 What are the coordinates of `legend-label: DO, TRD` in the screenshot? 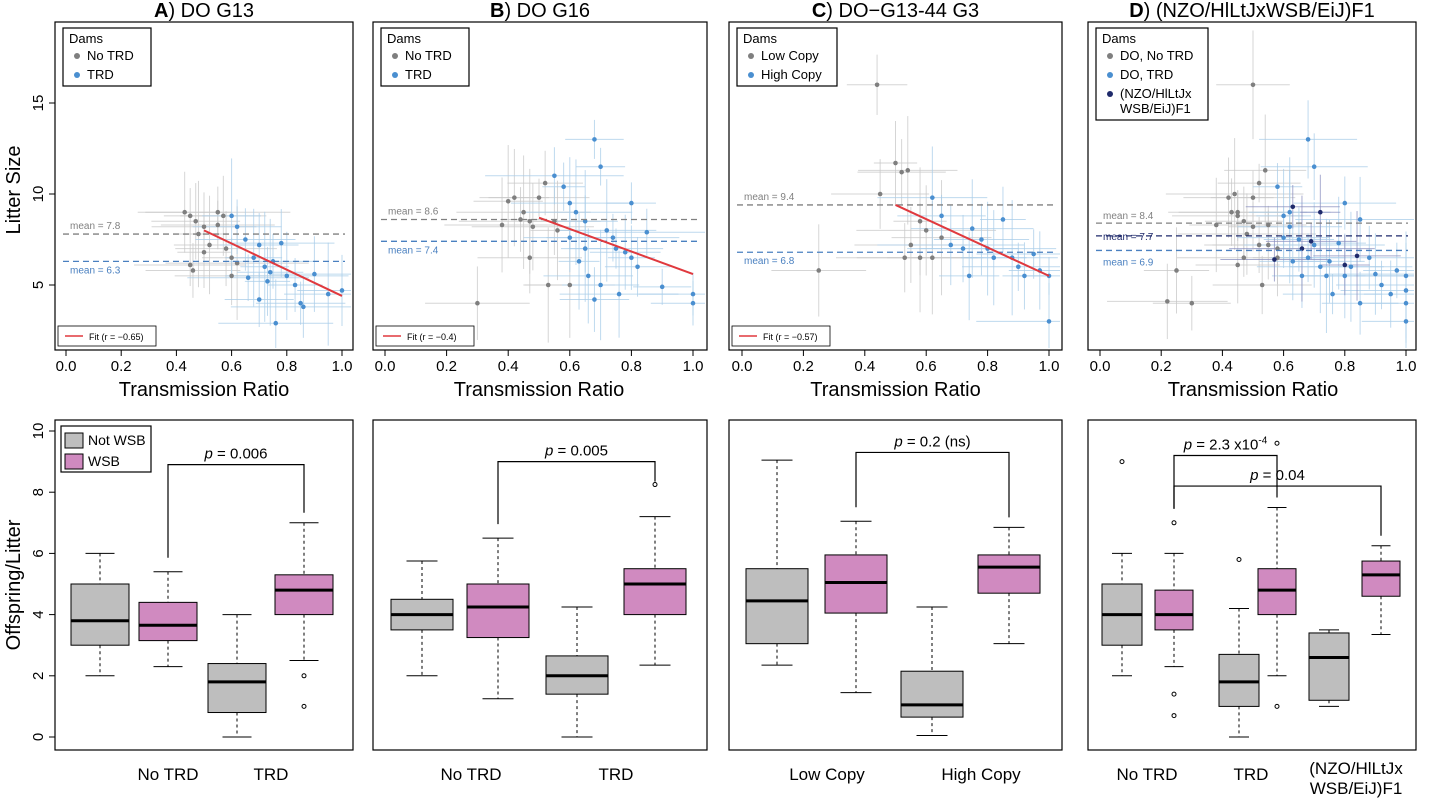 It's located at (1146, 74).